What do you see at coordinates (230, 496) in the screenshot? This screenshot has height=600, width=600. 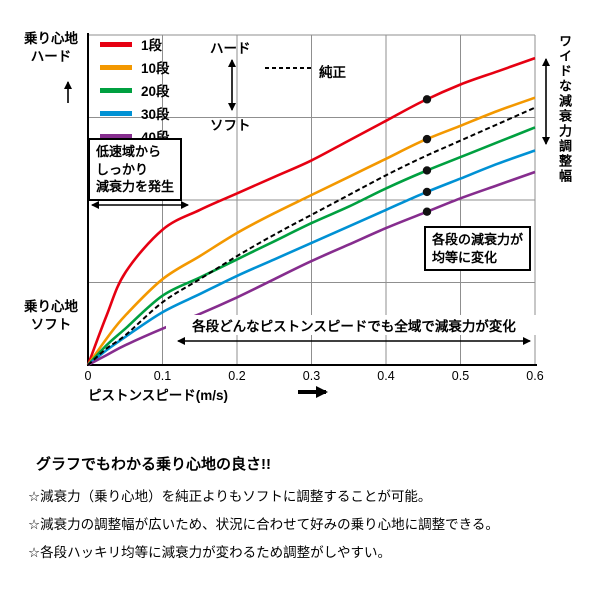 I see `caption-bullet-1: ☆減衰力（乗り心地）を純正よりもソフトに調整することが可能。` at bounding box center [230, 496].